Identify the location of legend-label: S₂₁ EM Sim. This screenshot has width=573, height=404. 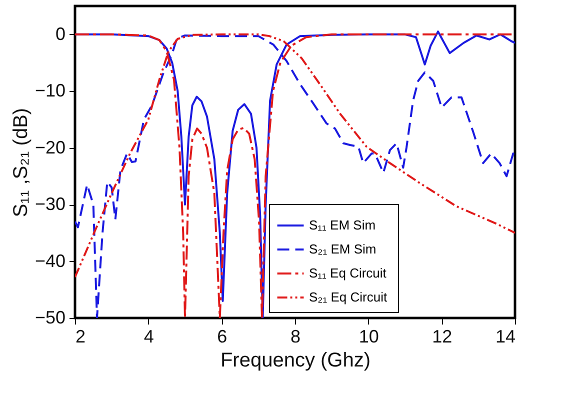
(342, 249).